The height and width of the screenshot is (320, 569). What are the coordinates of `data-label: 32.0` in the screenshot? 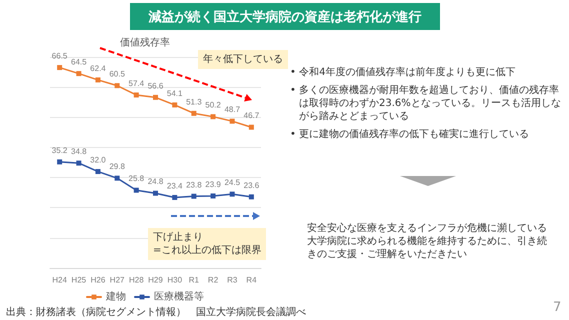 It's located at (98, 160).